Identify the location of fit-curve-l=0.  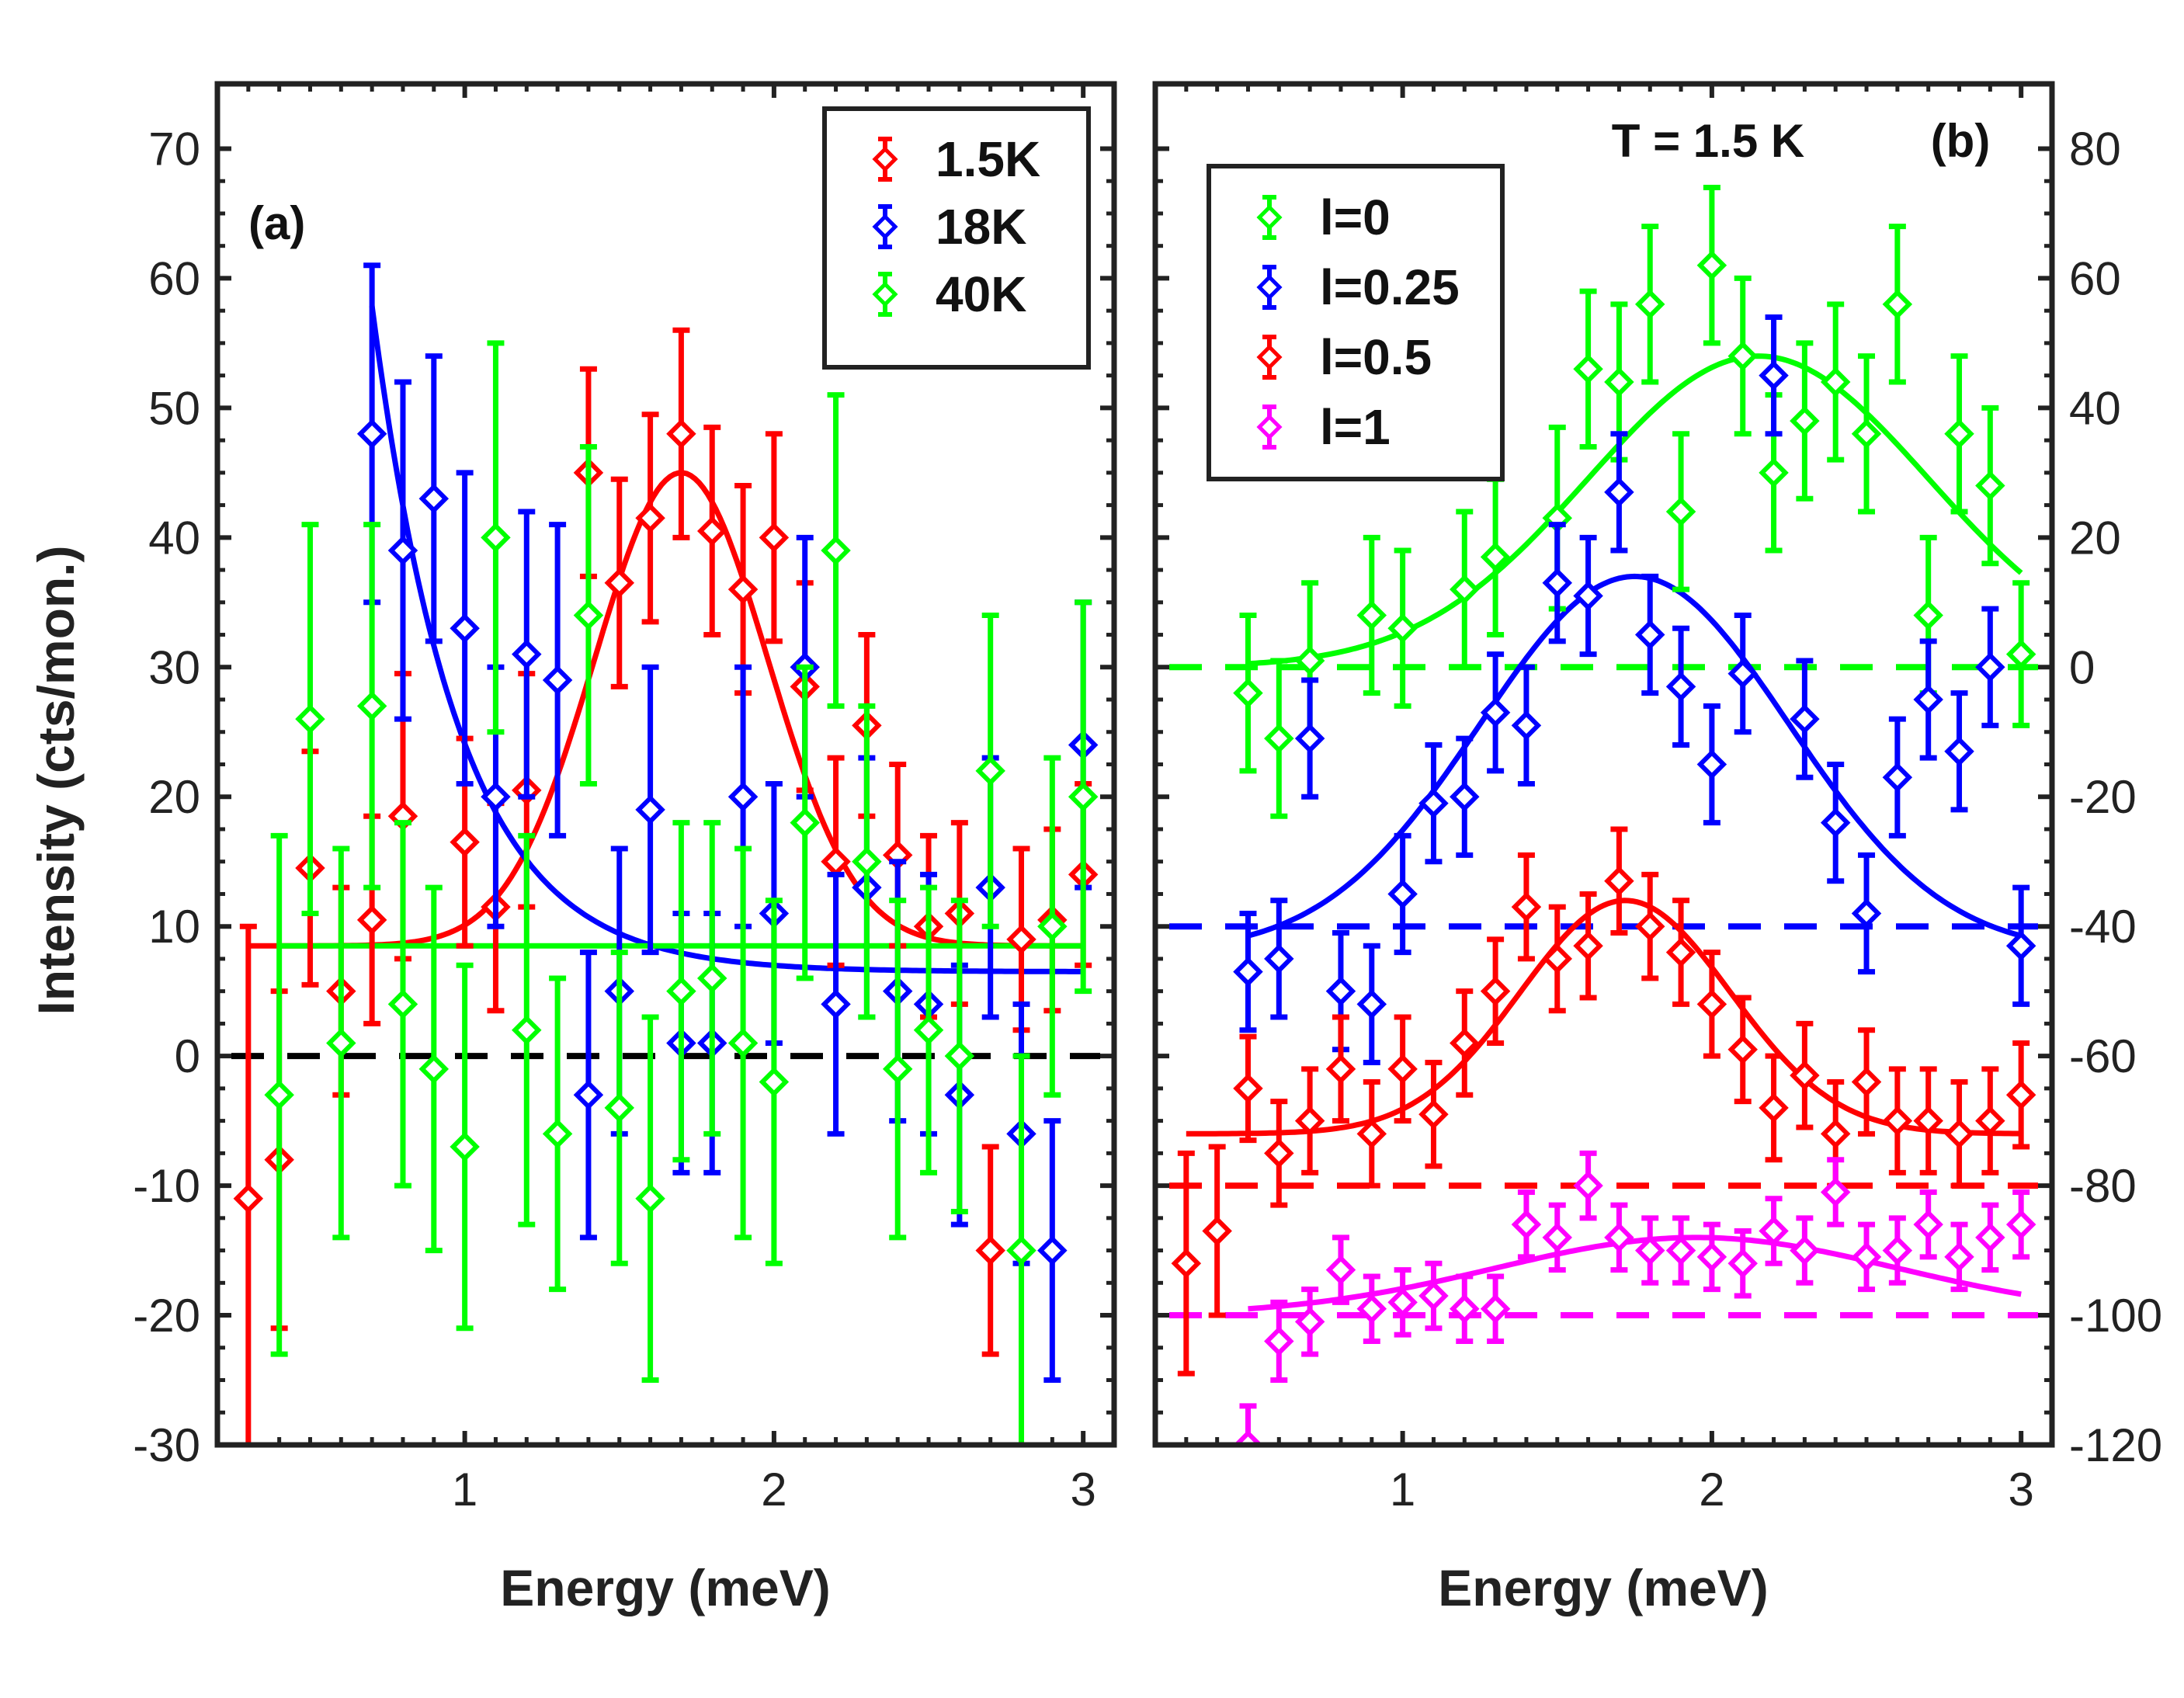
(1635, 510).